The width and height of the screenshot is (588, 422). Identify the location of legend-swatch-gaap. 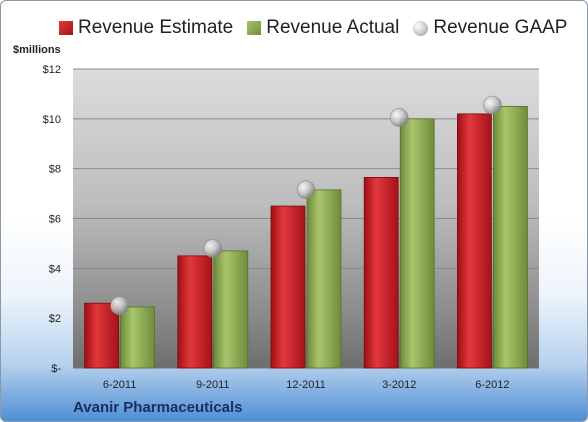
(421, 28).